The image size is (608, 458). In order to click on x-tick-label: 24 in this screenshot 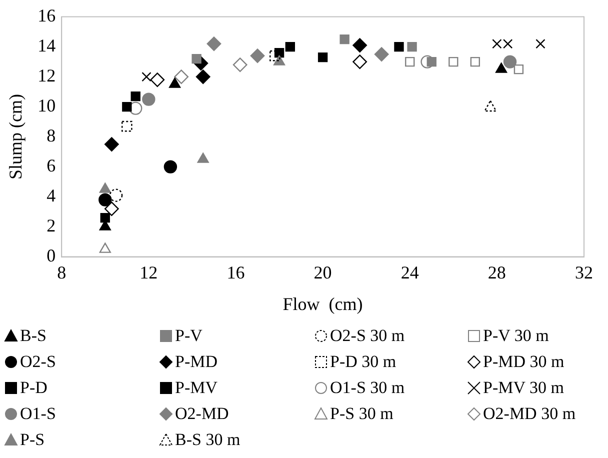, I will do `click(409, 272)`.